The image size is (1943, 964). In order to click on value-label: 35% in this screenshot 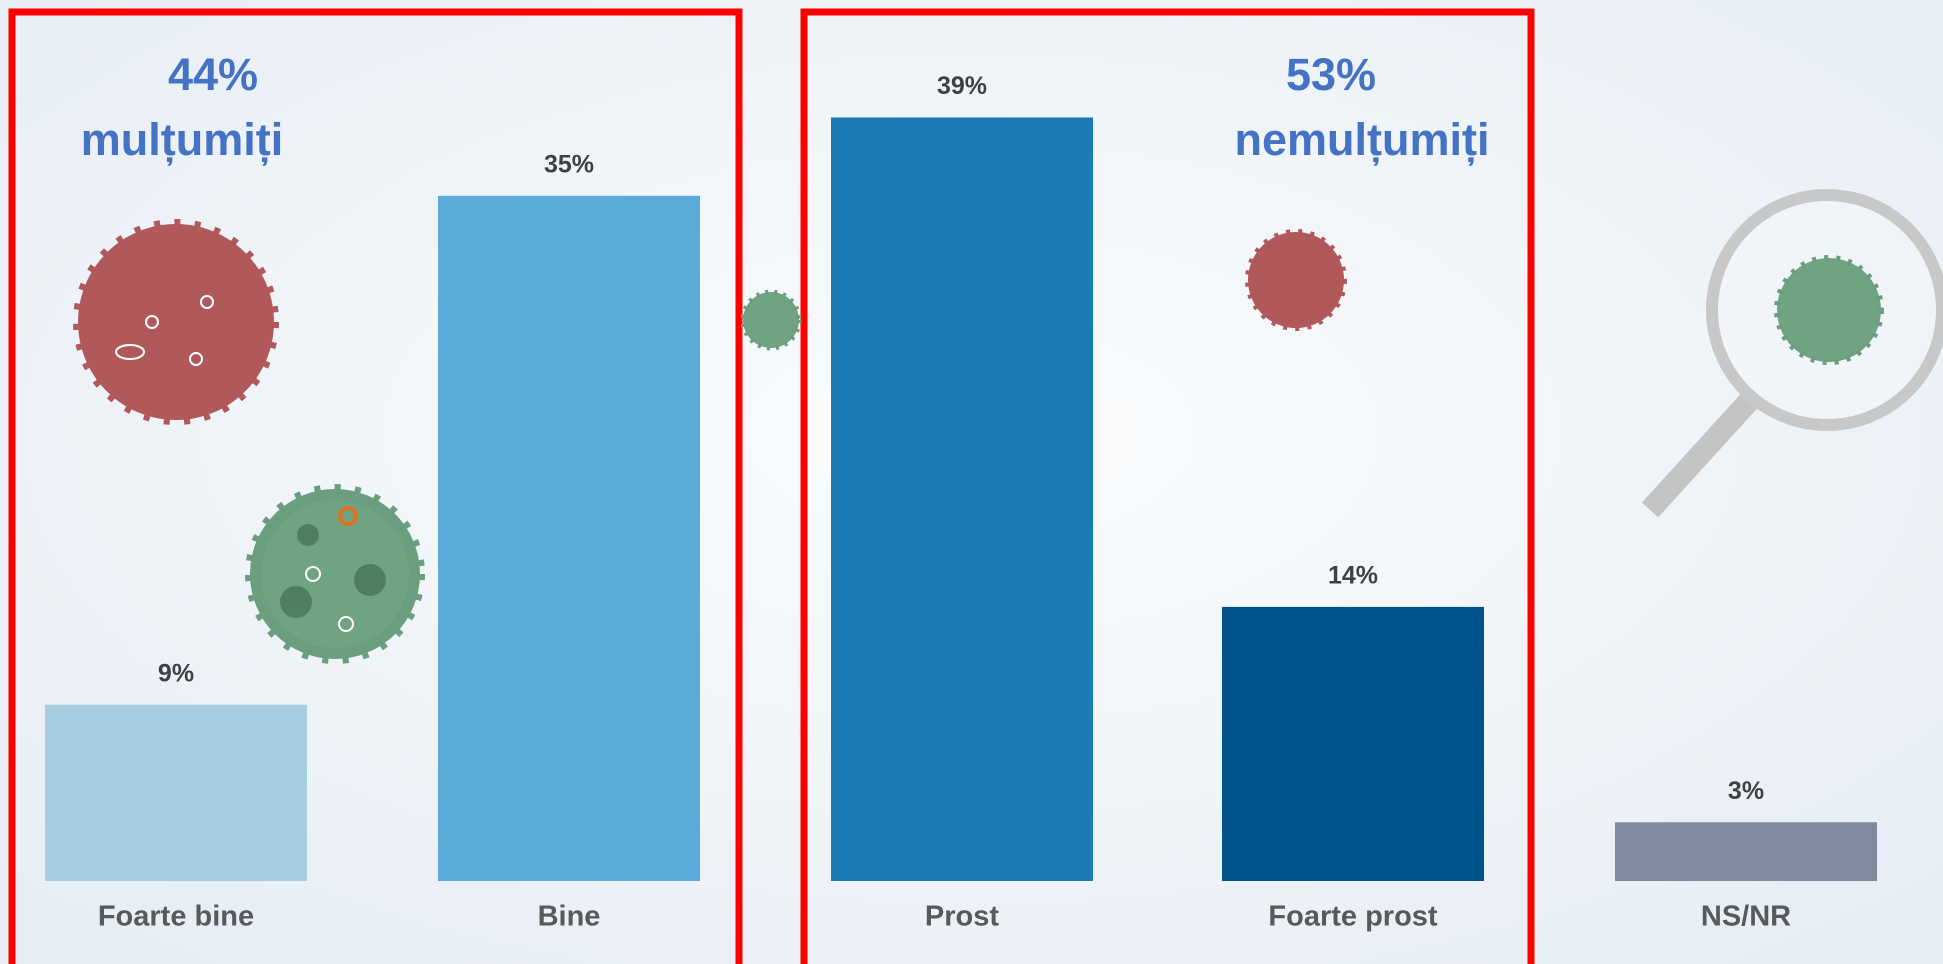, I will do `click(569, 164)`.